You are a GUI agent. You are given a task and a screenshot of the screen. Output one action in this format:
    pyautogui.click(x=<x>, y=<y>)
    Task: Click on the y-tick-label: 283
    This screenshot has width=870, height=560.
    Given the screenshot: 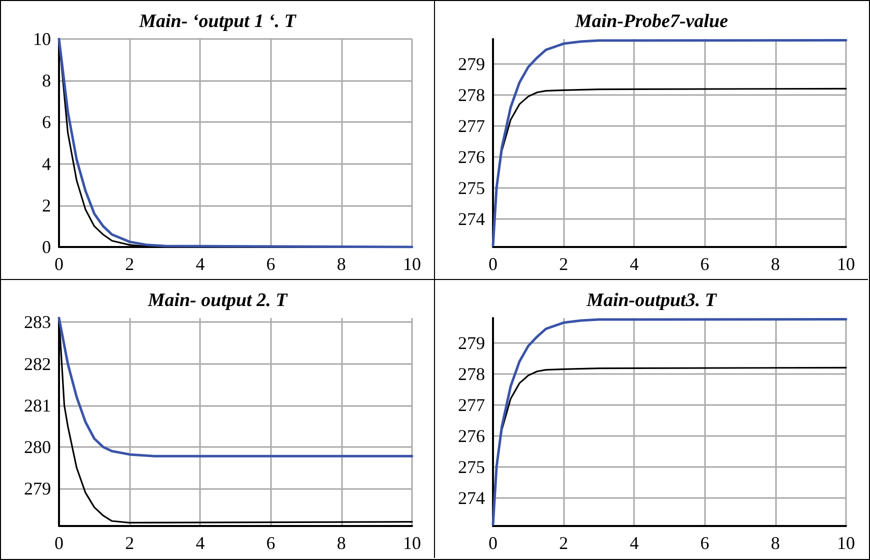 What is the action you would take?
    pyautogui.click(x=37, y=322)
    